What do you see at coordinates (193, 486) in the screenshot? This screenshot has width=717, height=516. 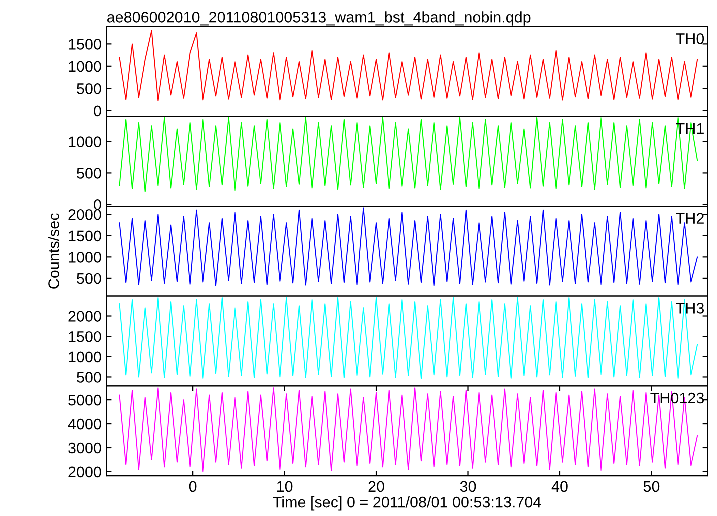 I see `x-tick-label: 0` at bounding box center [193, 486].